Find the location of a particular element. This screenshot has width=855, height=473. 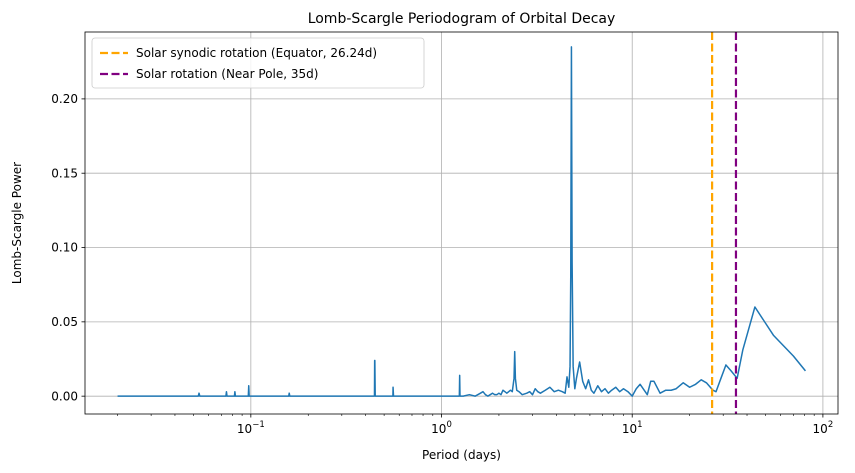

x-tick-label: 10¹ is located at coordinates (632, 428).